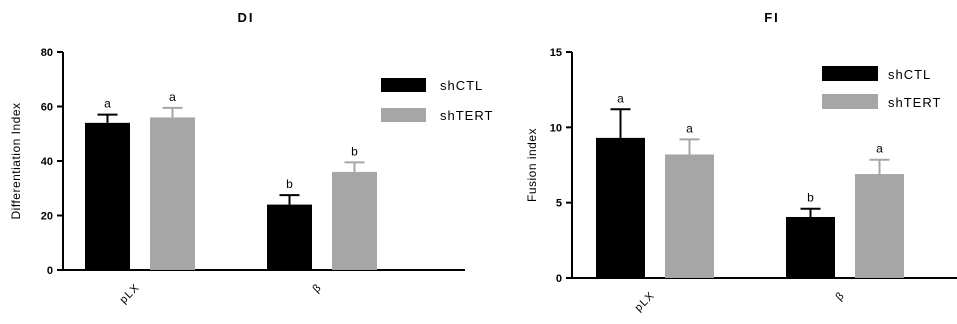  I want to click on y-tick-label: 60, so click(47, 108).